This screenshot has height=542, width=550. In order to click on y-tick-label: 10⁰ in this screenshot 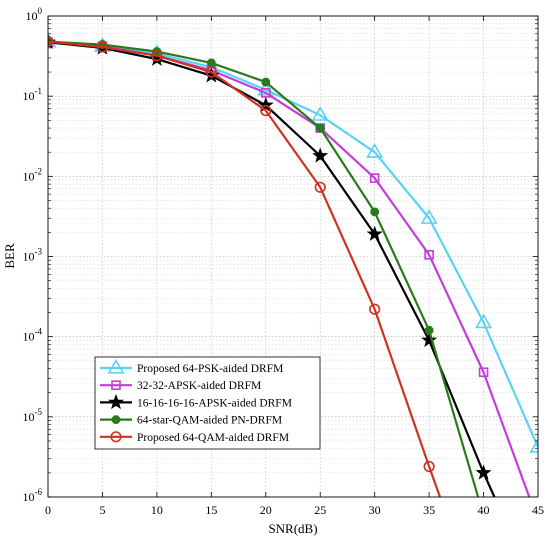, I will do `click(34, 14)`.